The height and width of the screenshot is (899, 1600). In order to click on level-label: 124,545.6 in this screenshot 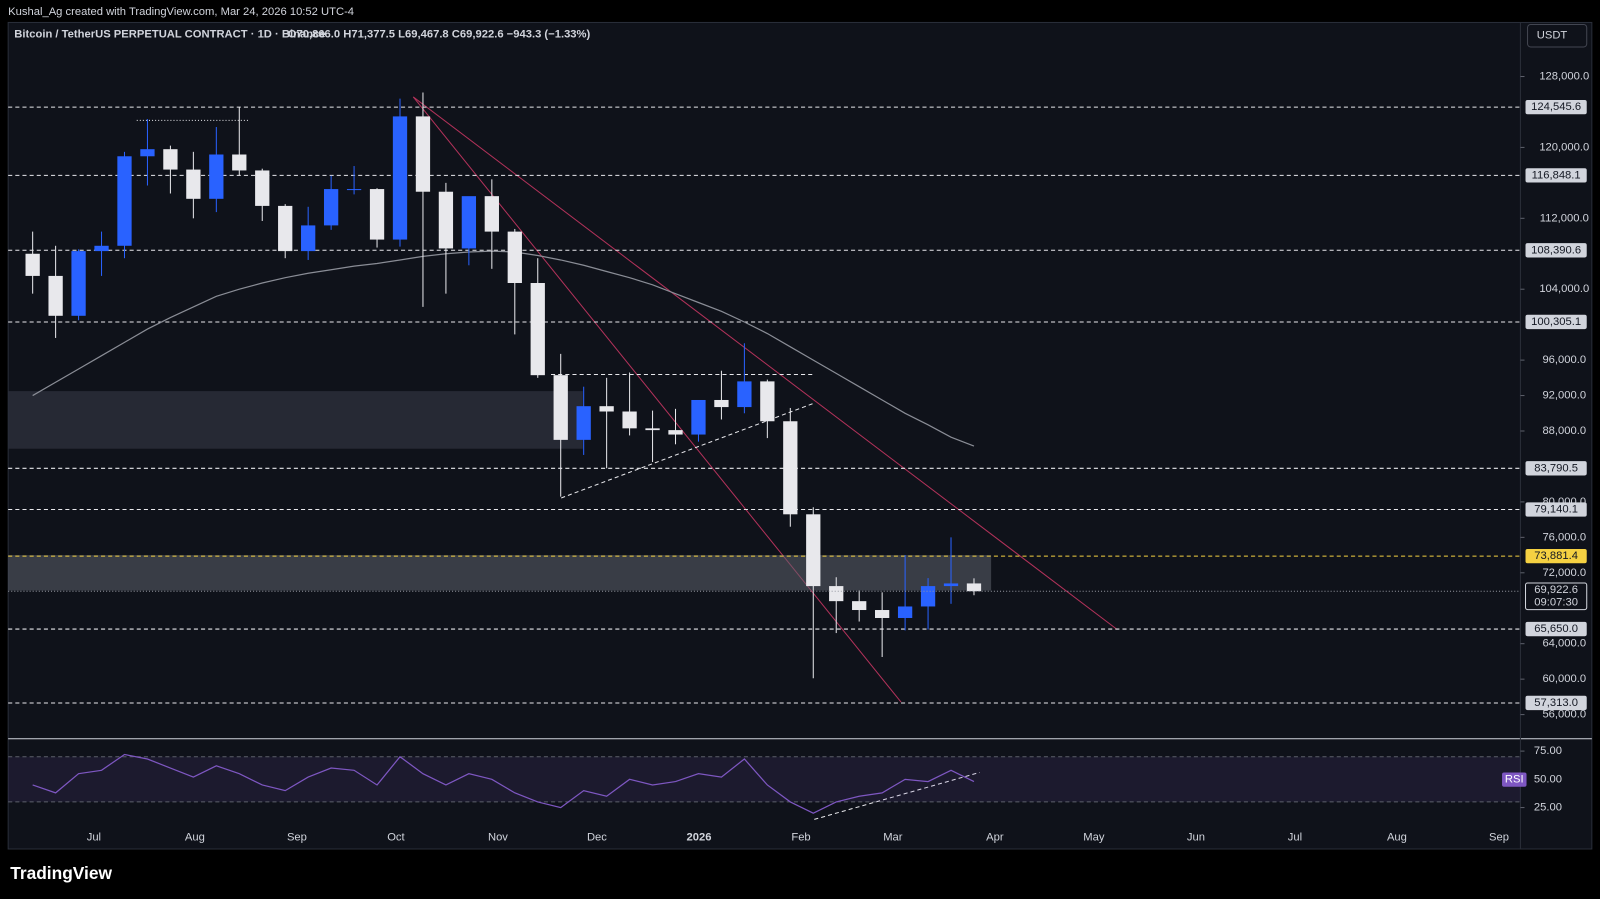, I will do `click(1556, 107)`.